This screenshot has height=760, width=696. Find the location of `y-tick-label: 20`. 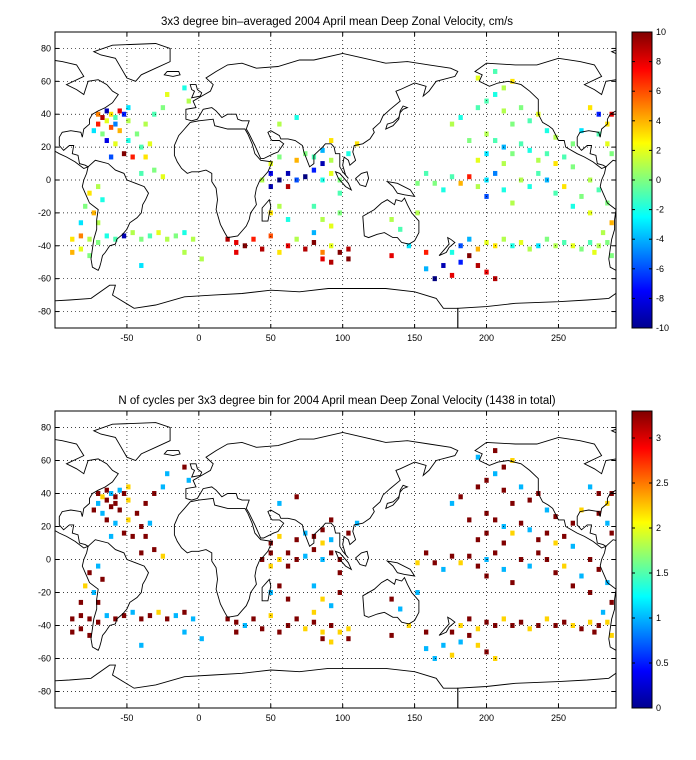

y-tick-label: 20 is located at coordinates (46, 527).